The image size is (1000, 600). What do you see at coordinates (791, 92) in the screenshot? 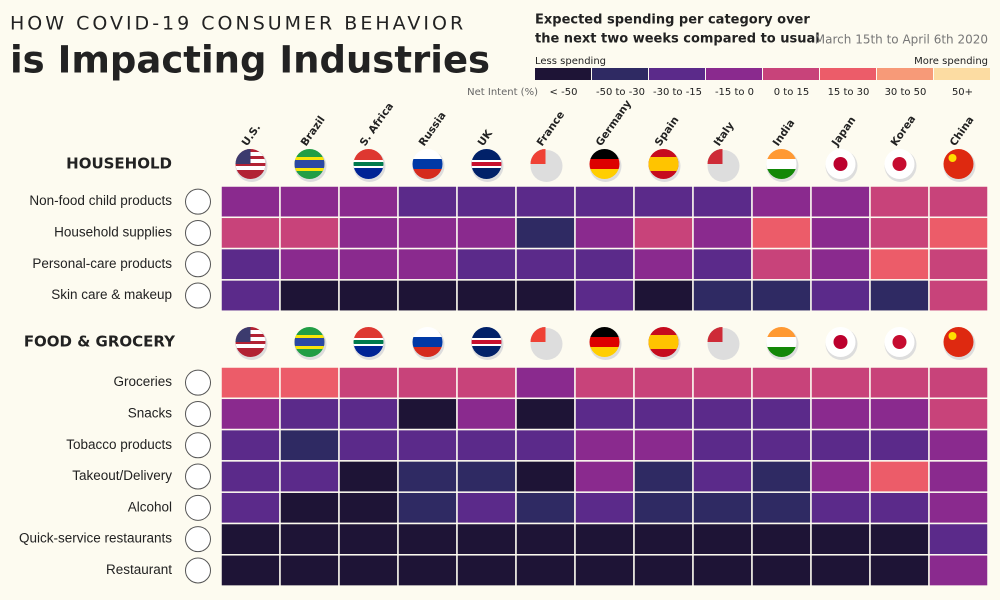
I see `legend-label: 0 to 15` at bounding box center [791, 92].